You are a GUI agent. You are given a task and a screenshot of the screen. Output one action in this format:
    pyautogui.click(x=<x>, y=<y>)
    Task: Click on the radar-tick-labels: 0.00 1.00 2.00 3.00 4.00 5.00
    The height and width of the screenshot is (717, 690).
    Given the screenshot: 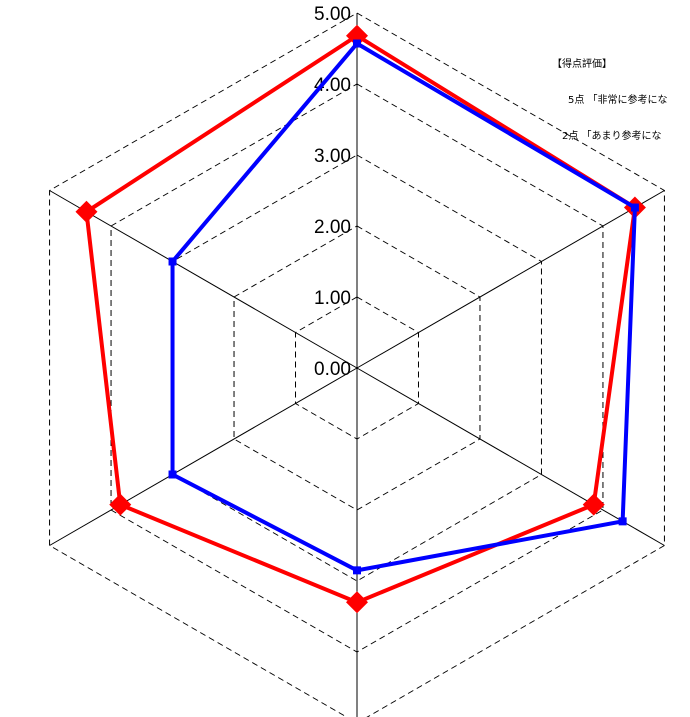 What is the action you would take?
    pyautogui.click(x=332, y=192)
    